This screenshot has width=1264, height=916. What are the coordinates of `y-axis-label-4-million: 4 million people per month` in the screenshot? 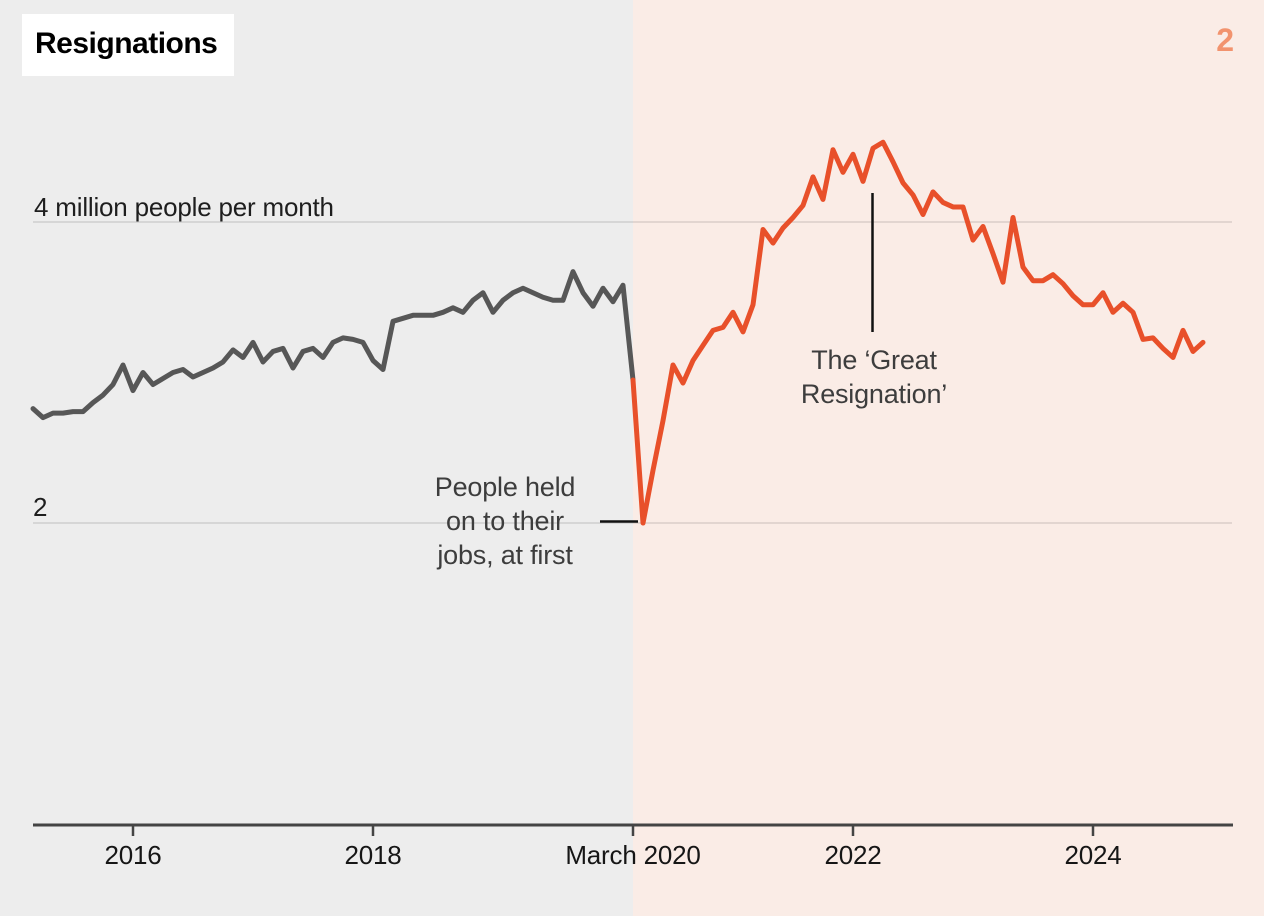 It's located at (184, 207).